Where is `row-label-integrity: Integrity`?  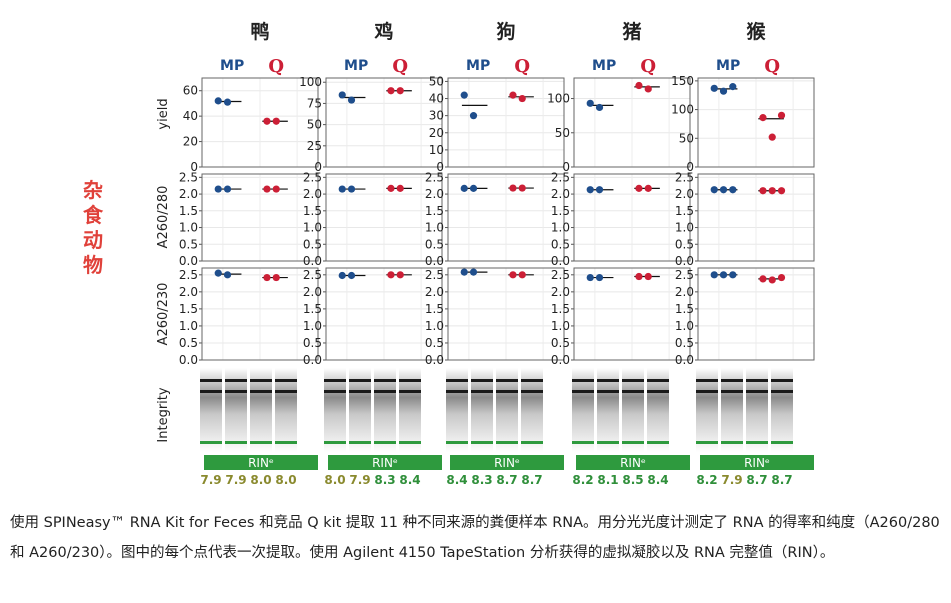
row-label-integrity: Integrity is located at coordinates (163, 414).